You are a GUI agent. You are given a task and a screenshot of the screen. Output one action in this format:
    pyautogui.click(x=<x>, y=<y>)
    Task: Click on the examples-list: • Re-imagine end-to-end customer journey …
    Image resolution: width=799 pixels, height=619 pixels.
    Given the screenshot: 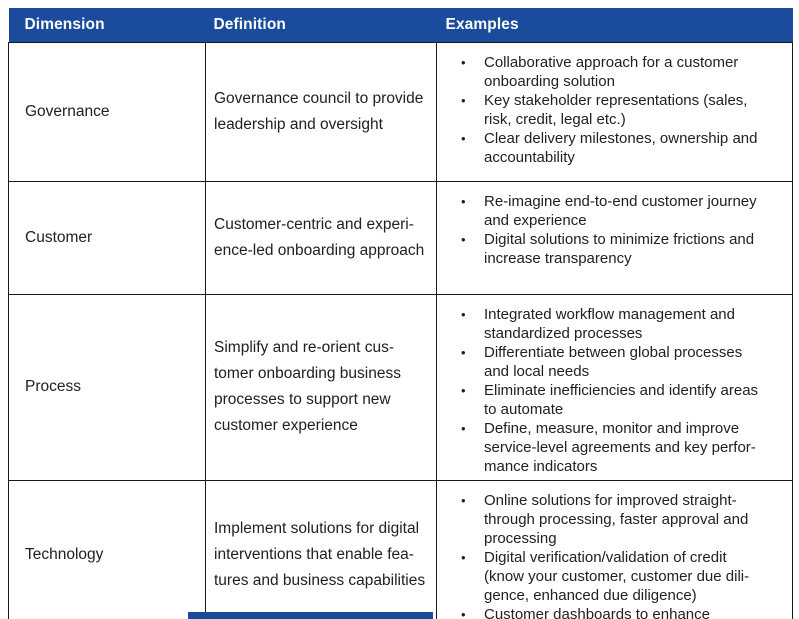 What is the action you would take?
    pyautogui.click(x=612, y=230)
    